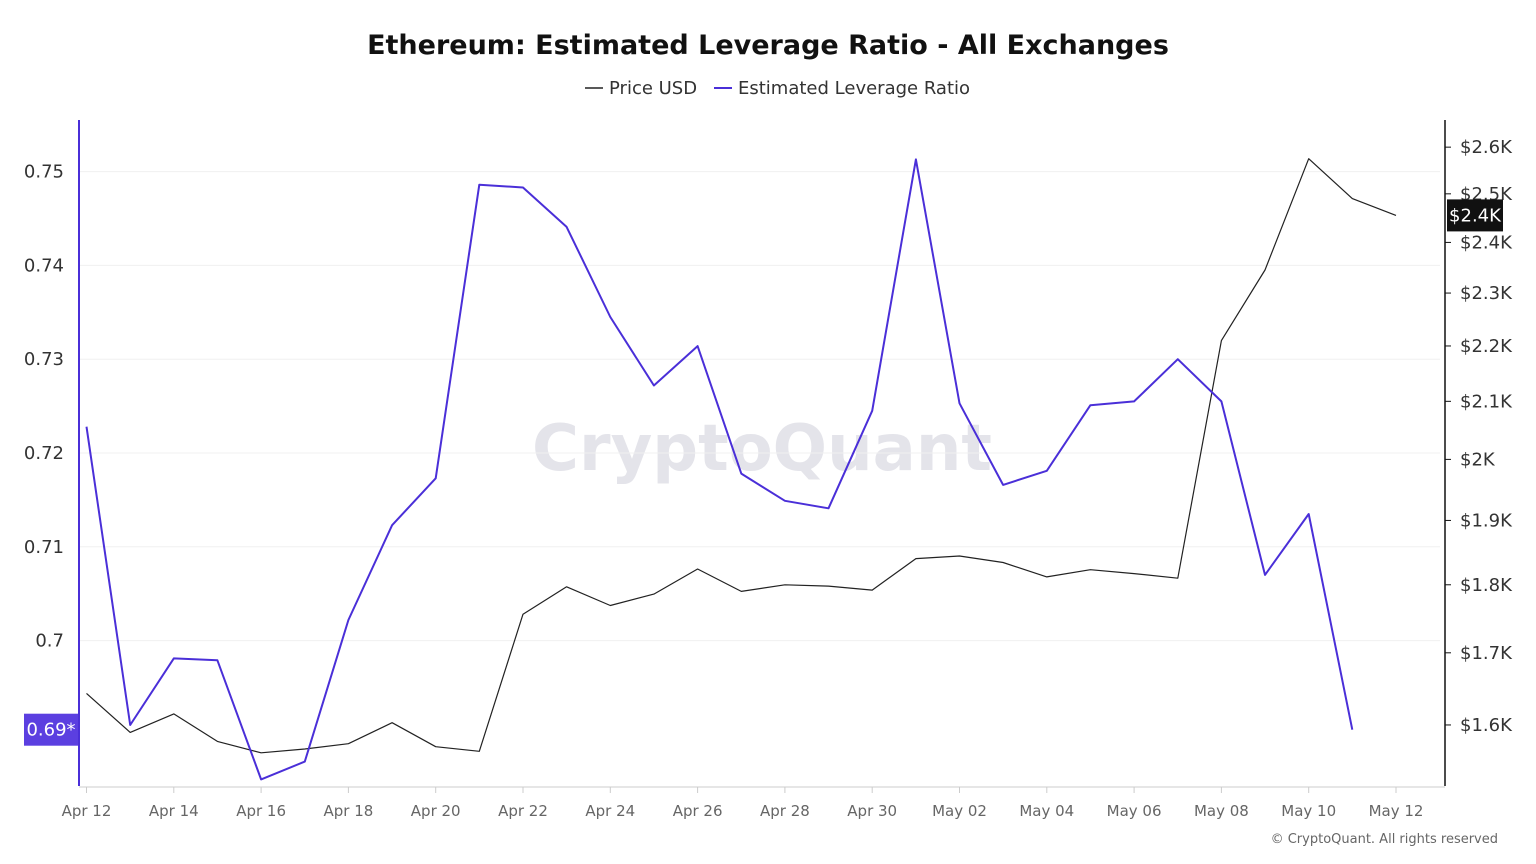 The width and height of the screenshot is (1536, 864). Describe the element at coordinates (872, 811) in the screenshot. I see `x-tick-label: Apr 30` at that location.